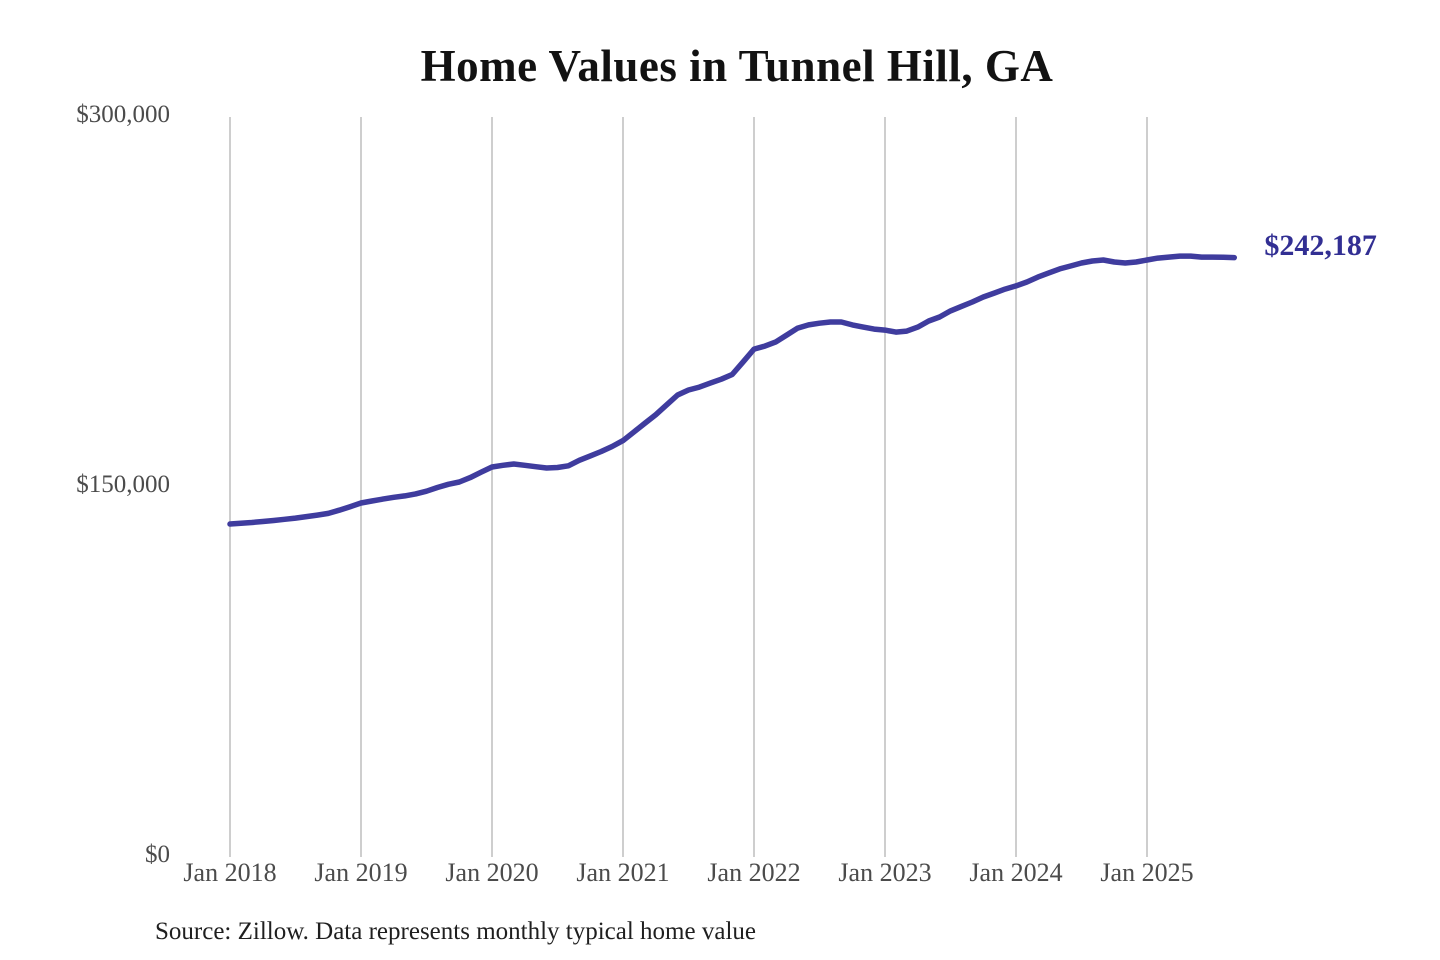 This screenshot has width=1440, height=960. What do you see at coordinates (737, 66) in the screenshot?
I see `chart-title: Home Values in Tunnel Hill, GA` at bounding box center [737, 66].